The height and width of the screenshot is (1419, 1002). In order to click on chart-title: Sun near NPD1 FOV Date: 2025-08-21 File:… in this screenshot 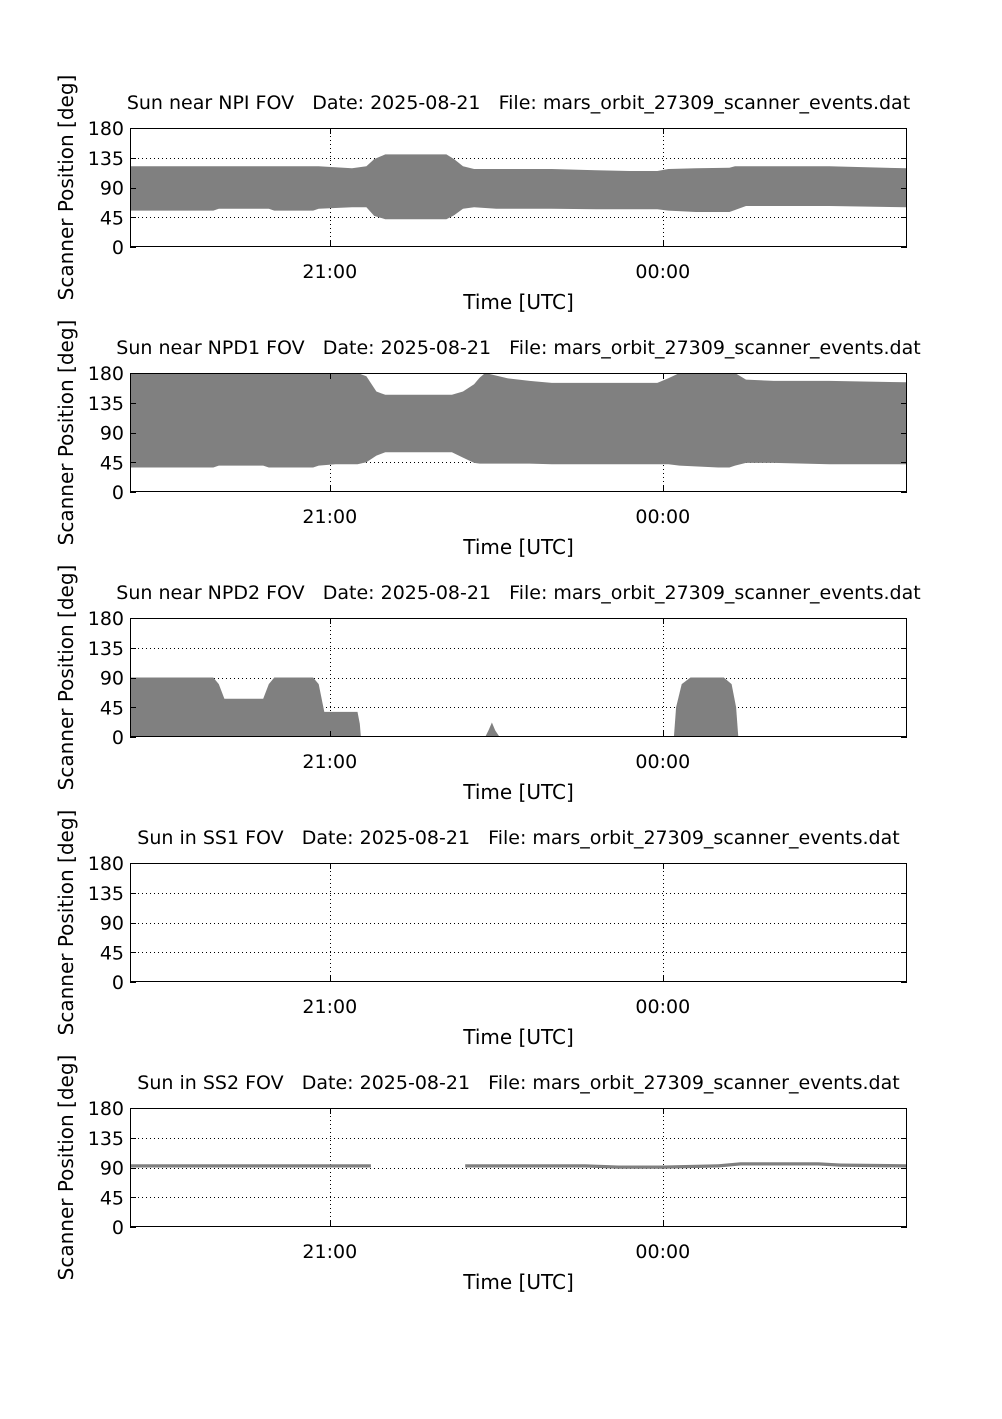, I will do `click(518, 348)`.